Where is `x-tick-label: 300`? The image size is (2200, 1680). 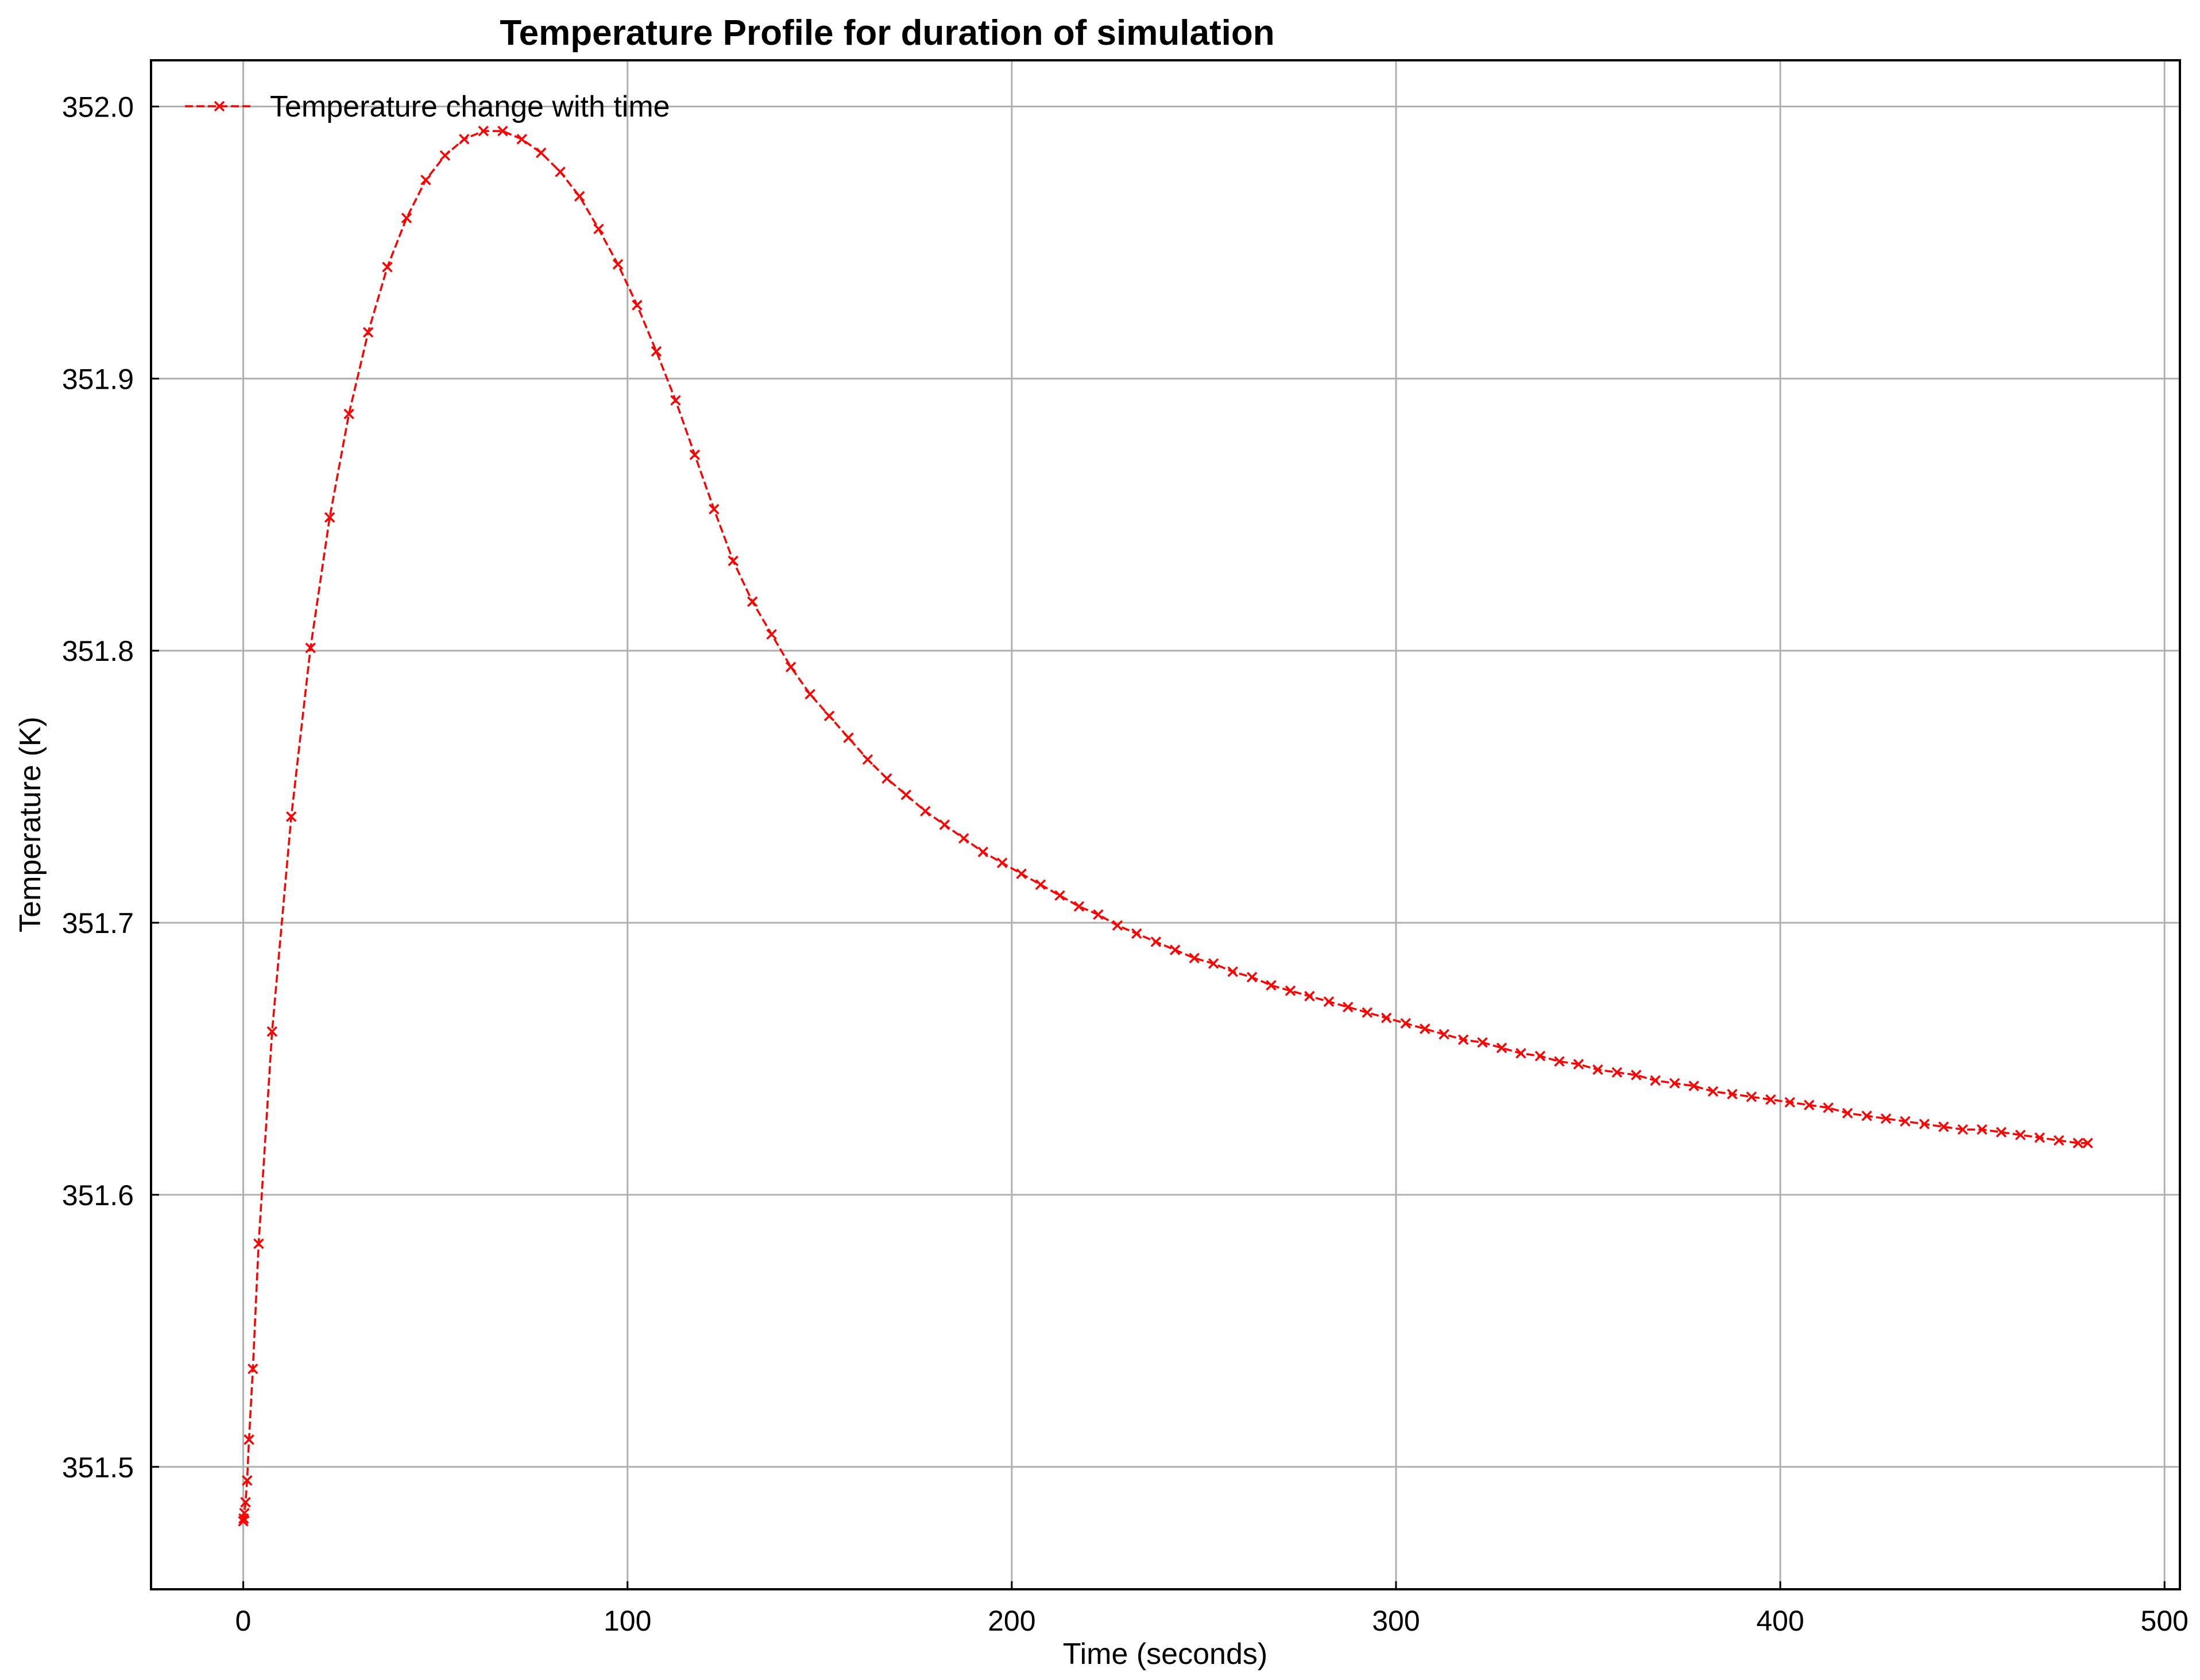
x-tick-label: 300 is located at coordinates (1396, 1621).